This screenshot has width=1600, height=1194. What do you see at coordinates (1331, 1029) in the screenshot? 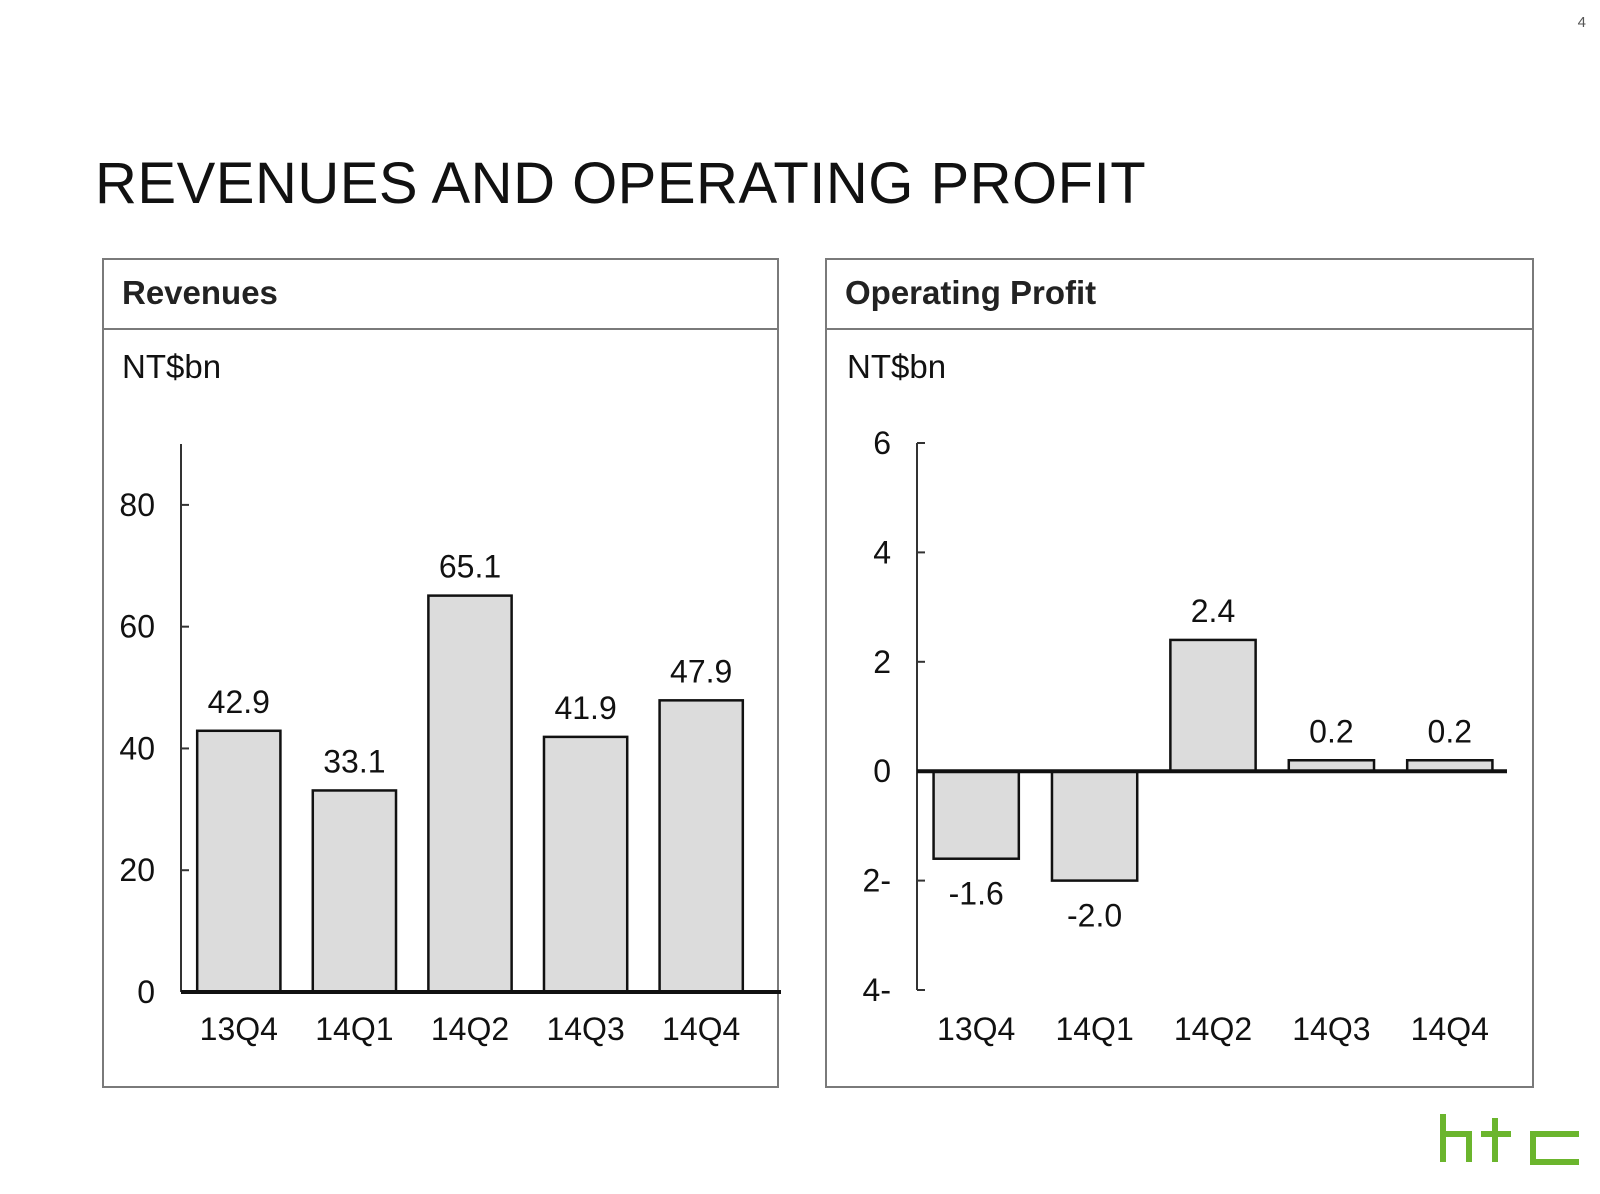
I see `operating-profit-category-label: 14Q3` at bounding box center [1331, 1029].